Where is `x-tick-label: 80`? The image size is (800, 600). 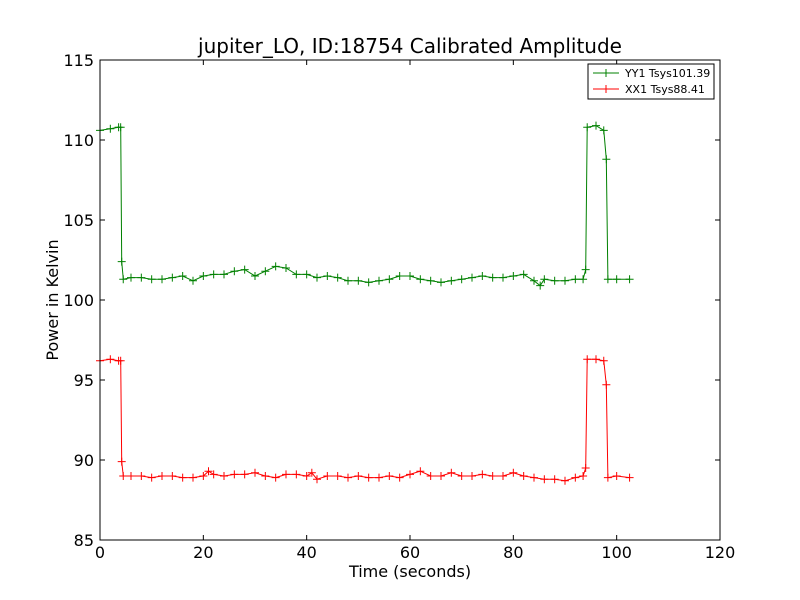 x-tick-label: 80 is located at coordinates (513, 552).